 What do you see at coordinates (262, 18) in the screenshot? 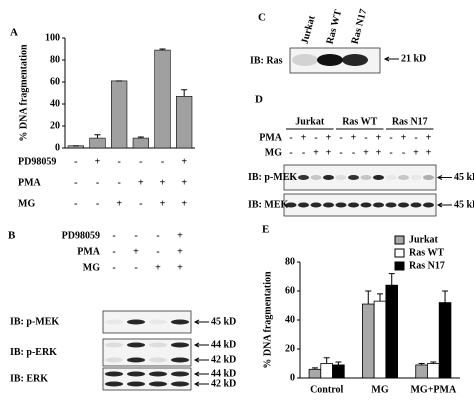
I see `panel-label: C` at bounding box center [262, 18].